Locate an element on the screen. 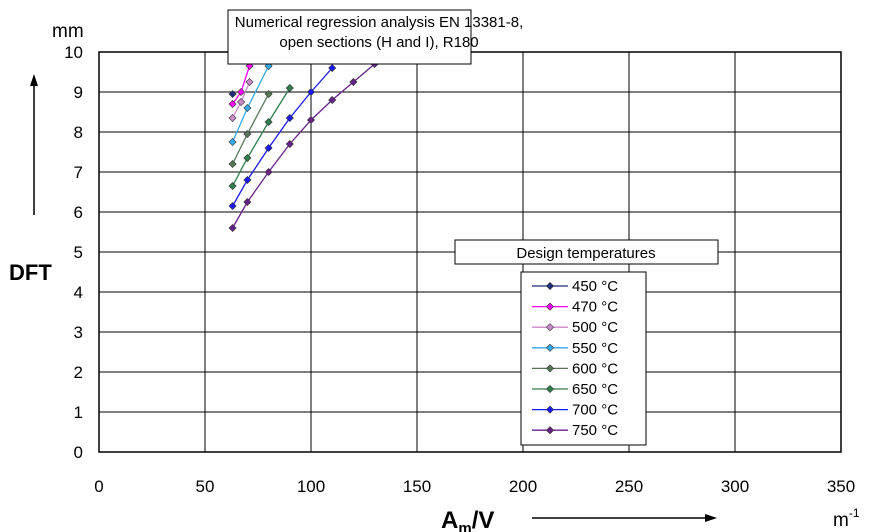 This screenshot has height=532, width=869. chart-title-line-2: open sections (H and I), R180 is located at coordinates (378, 42).